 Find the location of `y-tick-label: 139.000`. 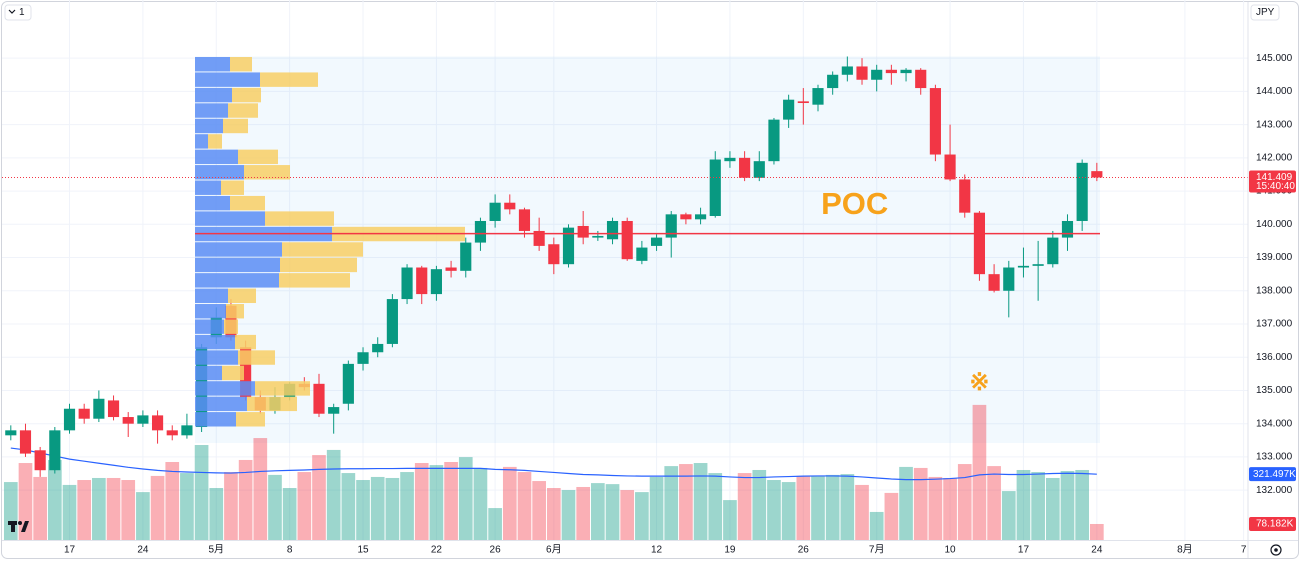

y-tick-label: 139.000 is located at coordinates (1274, 257).